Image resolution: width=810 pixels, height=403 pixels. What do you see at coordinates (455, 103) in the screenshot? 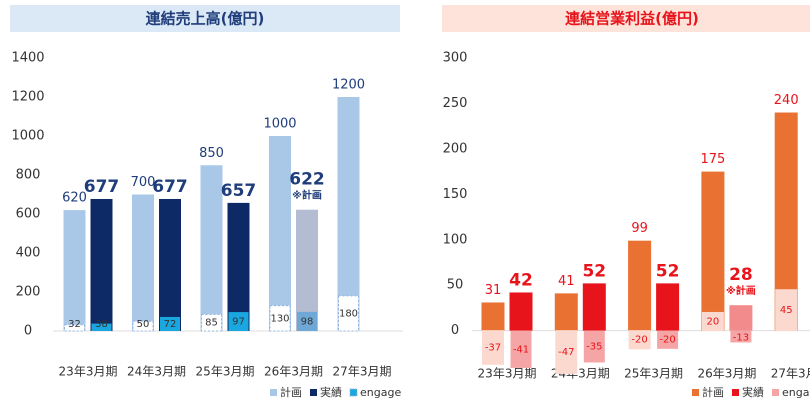
I see `y-tick-label: 250` at bounding box center [455, 103].